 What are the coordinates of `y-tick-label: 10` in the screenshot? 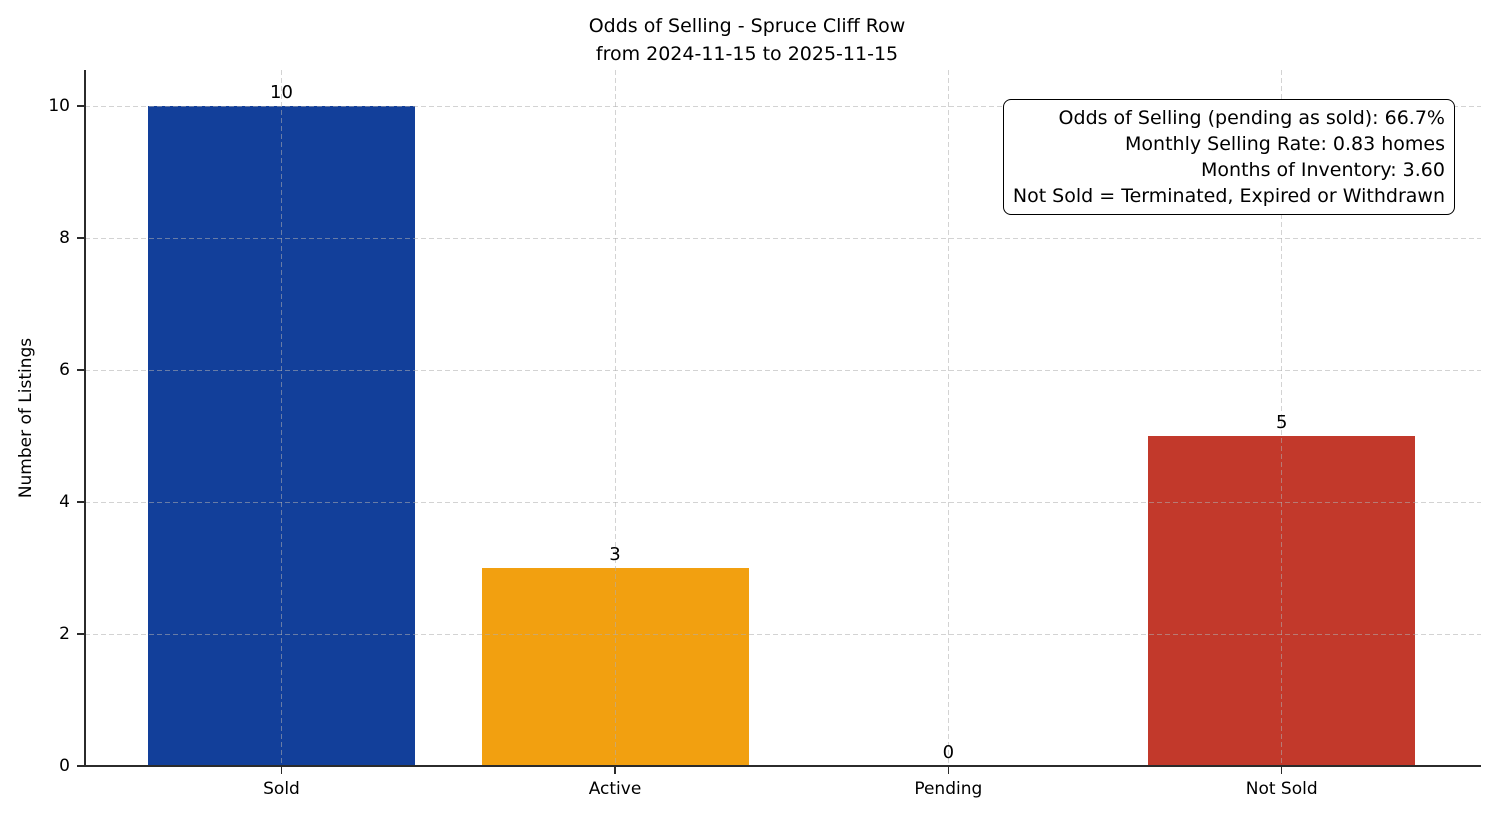 It's located at (59, 106).